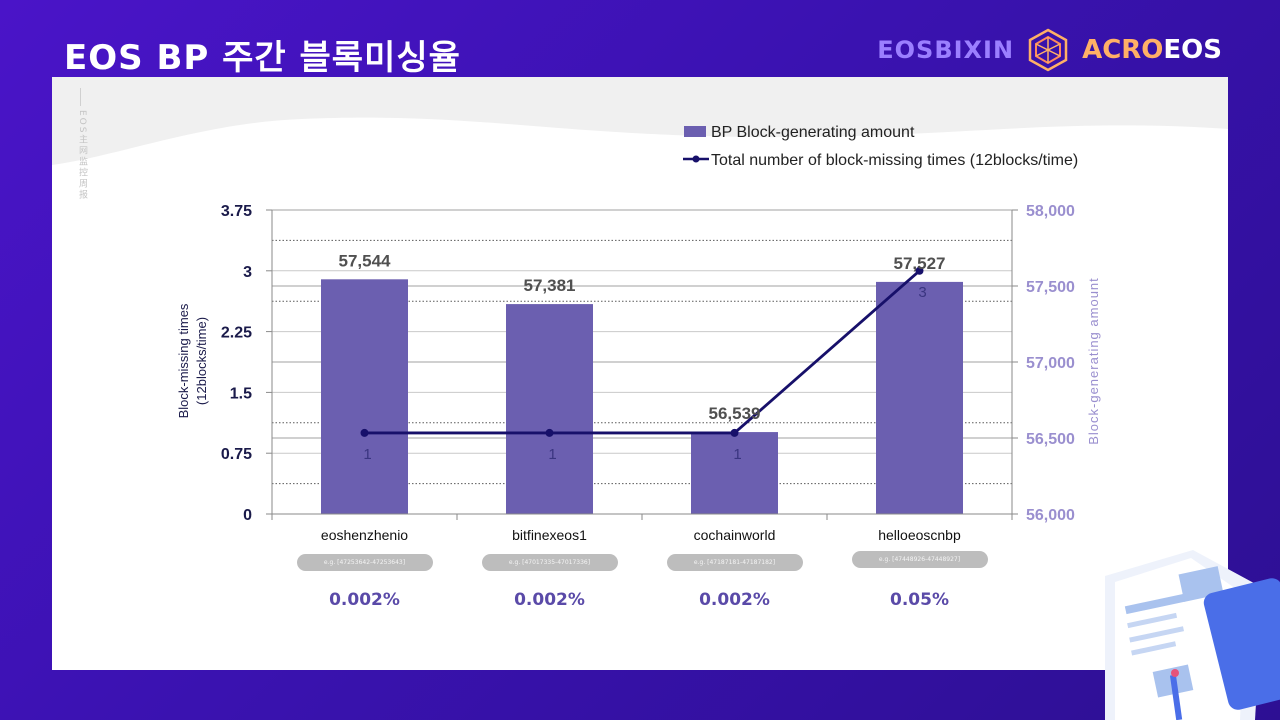  I want to click on left-tick-label: 1.5, so click(241, 393).